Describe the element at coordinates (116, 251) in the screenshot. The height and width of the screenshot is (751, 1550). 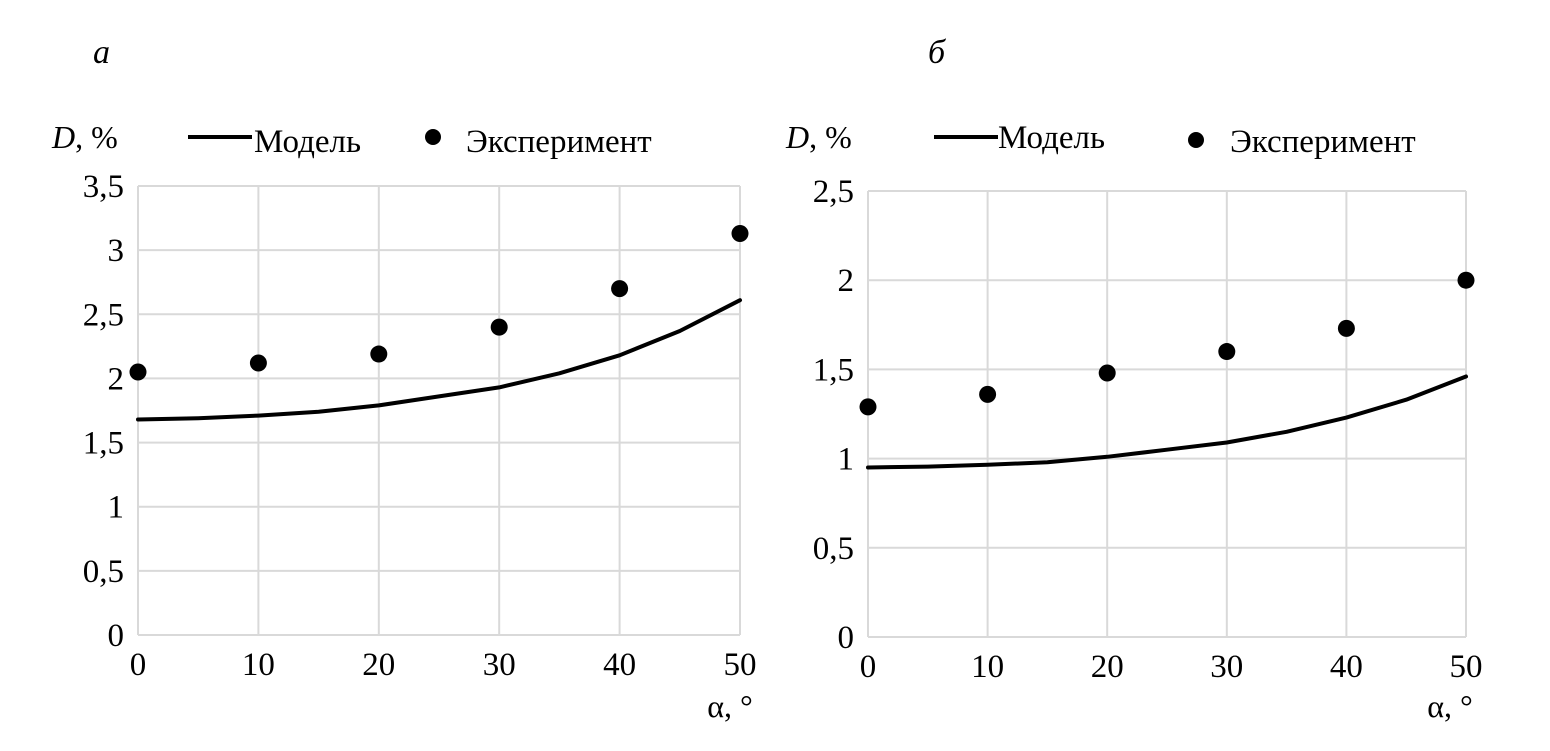
I see `y-tick-label: 3` at that location.